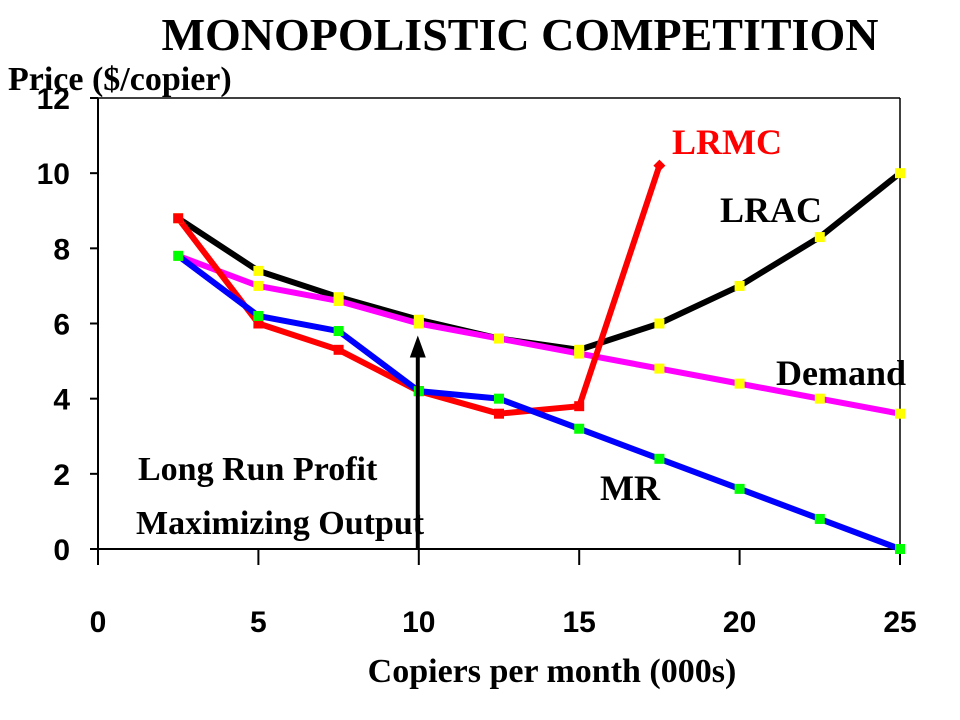  I want to click on x-tick-label: 15, so click(579, 622).